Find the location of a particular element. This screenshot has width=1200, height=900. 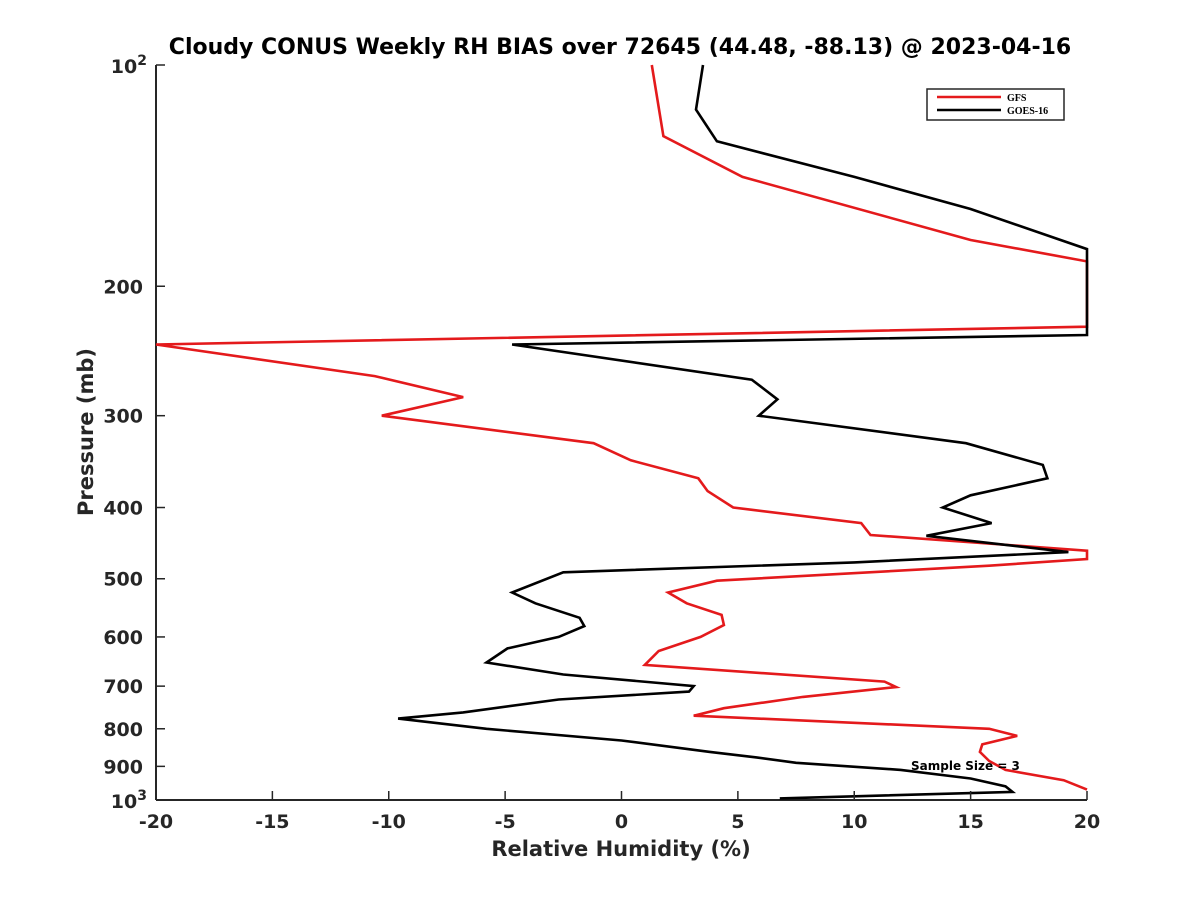

legend-box is located at coordinates (995, 104).